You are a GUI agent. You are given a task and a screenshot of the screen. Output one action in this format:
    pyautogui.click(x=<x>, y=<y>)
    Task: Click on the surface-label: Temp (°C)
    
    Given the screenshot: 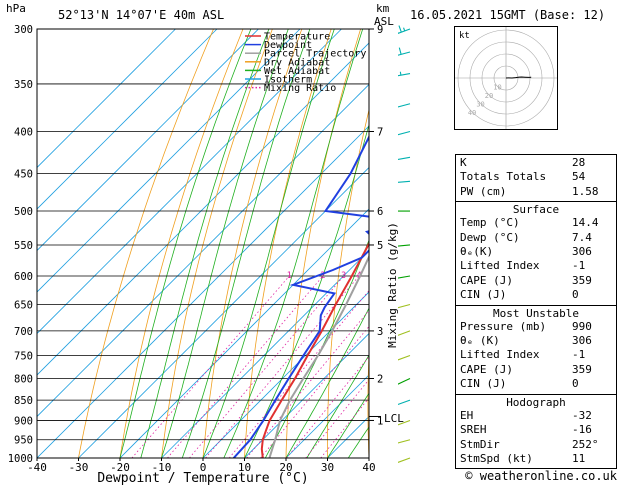 What is the action you would take?
    pyautogui.click(x=490, y=223)
    